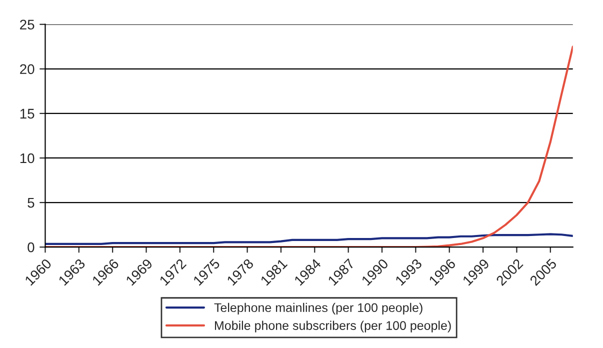 The image size is (603, 348). What do you see at coordinates (309, 239) in the screenshot?
I see `line-series` at bounding box center [309, 239].